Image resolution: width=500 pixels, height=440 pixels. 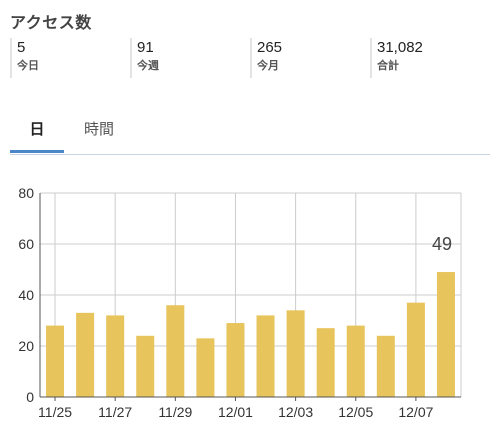 I want to click on stat-today-value: 5, so click(x=21, y=47).